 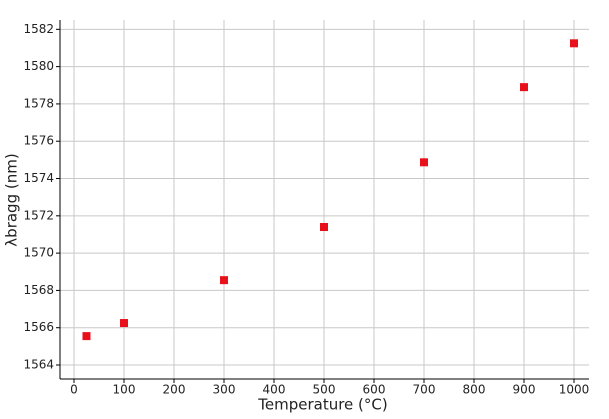 I want to click on x-tick-label: 600, so click(x=374, y=390).